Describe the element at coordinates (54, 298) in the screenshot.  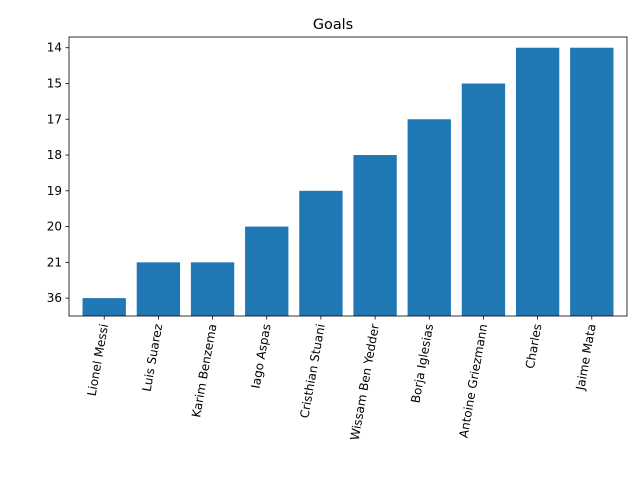
I see `y-tick-label: 36` at that location.